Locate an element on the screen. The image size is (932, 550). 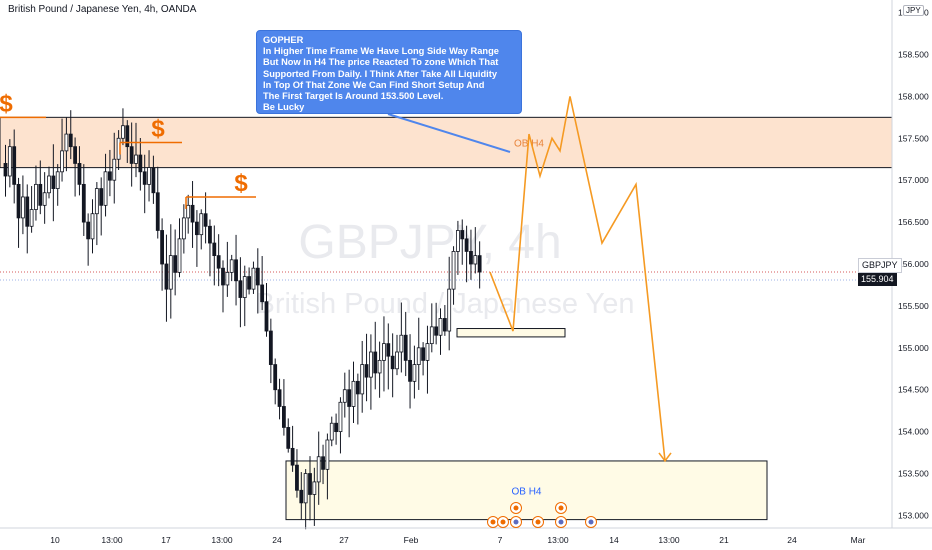
price-axis-label: 158.000 is located at coordinates (913, 96).